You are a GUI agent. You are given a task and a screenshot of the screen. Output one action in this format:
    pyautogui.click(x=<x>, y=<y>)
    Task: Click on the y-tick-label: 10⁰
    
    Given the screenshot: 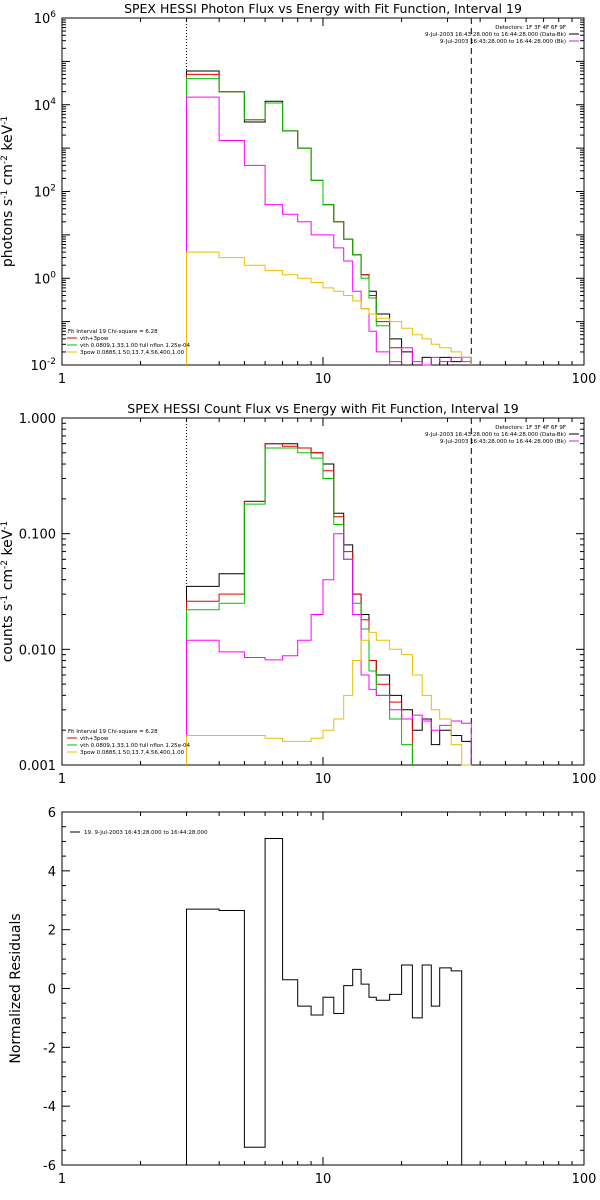 What is the action you would take?
    pyautogui.click(x=45, y=278)
    